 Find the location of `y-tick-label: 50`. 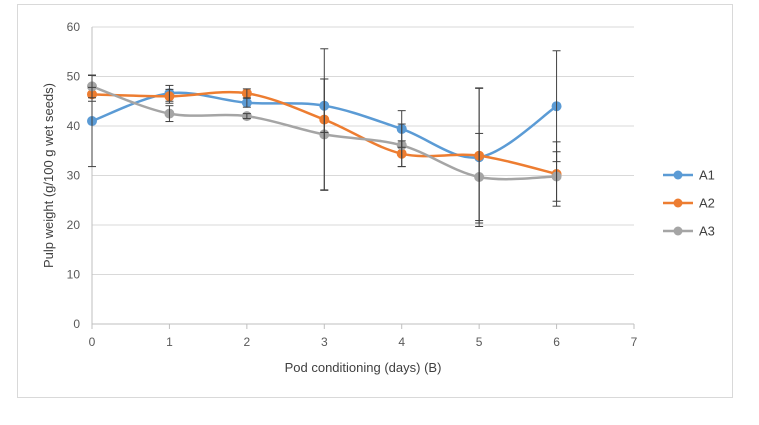

y-tick-label: 50 is located at coordinates (74, 77).